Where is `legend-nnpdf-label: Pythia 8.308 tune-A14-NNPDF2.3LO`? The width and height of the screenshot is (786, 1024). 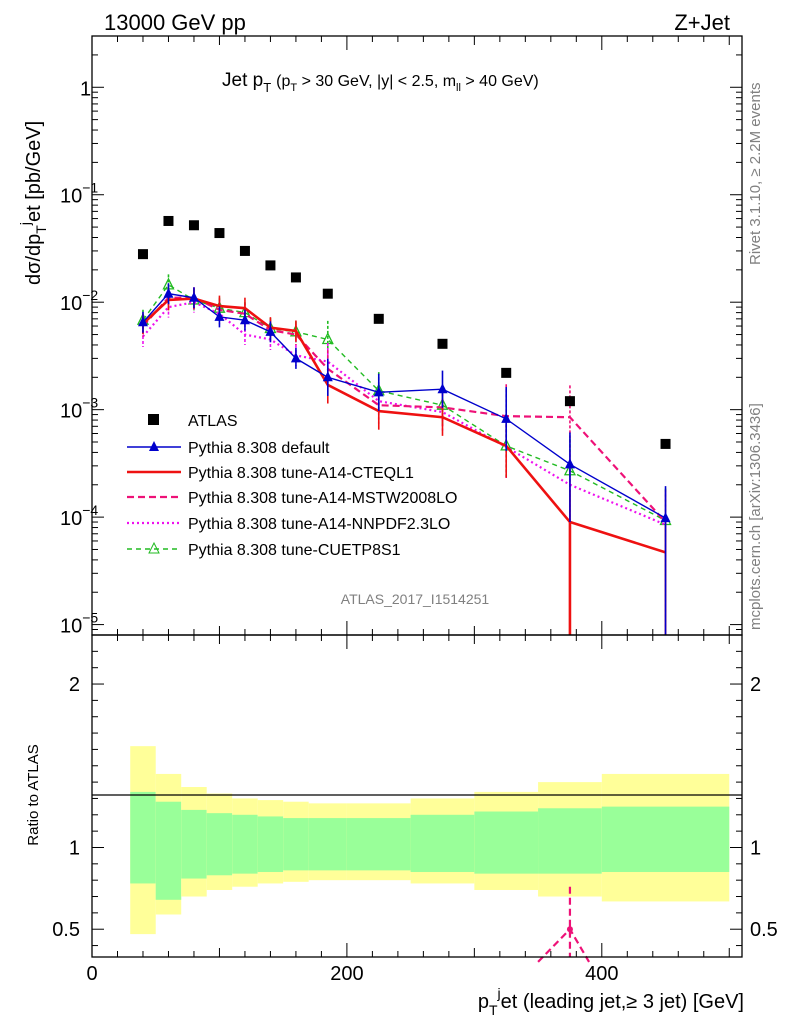
legend-nnpdf-label: Pythia 8.308 tune-A14-NNPDF2.3LO is located at coordinates (319, 524).